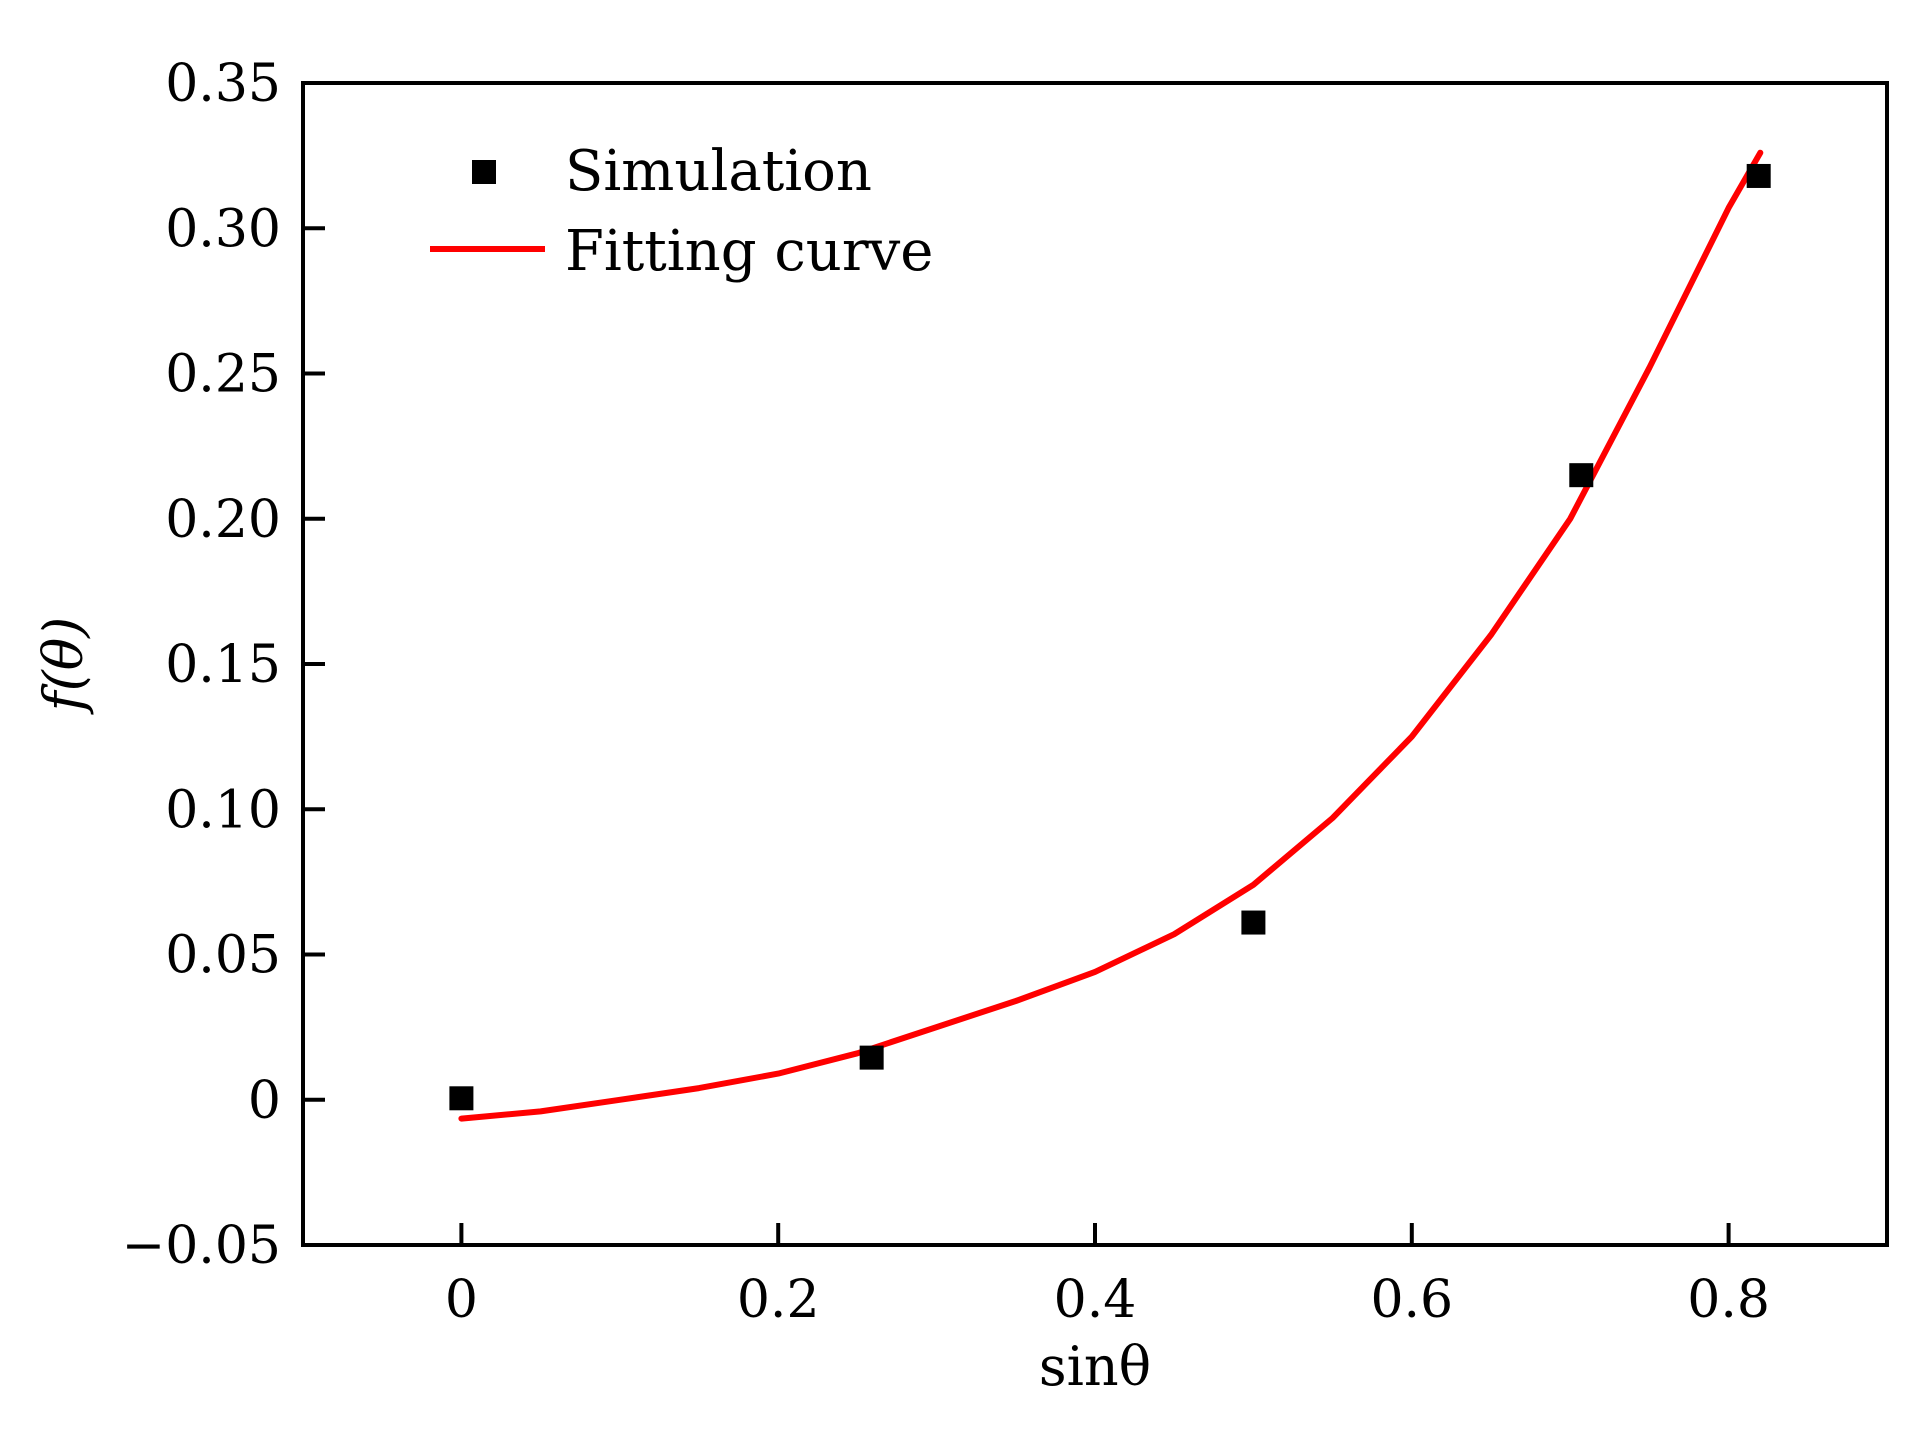  Describe the element at coordinates (484, 172) in the screenshot. I see `legend-simulation-marker` at that location.